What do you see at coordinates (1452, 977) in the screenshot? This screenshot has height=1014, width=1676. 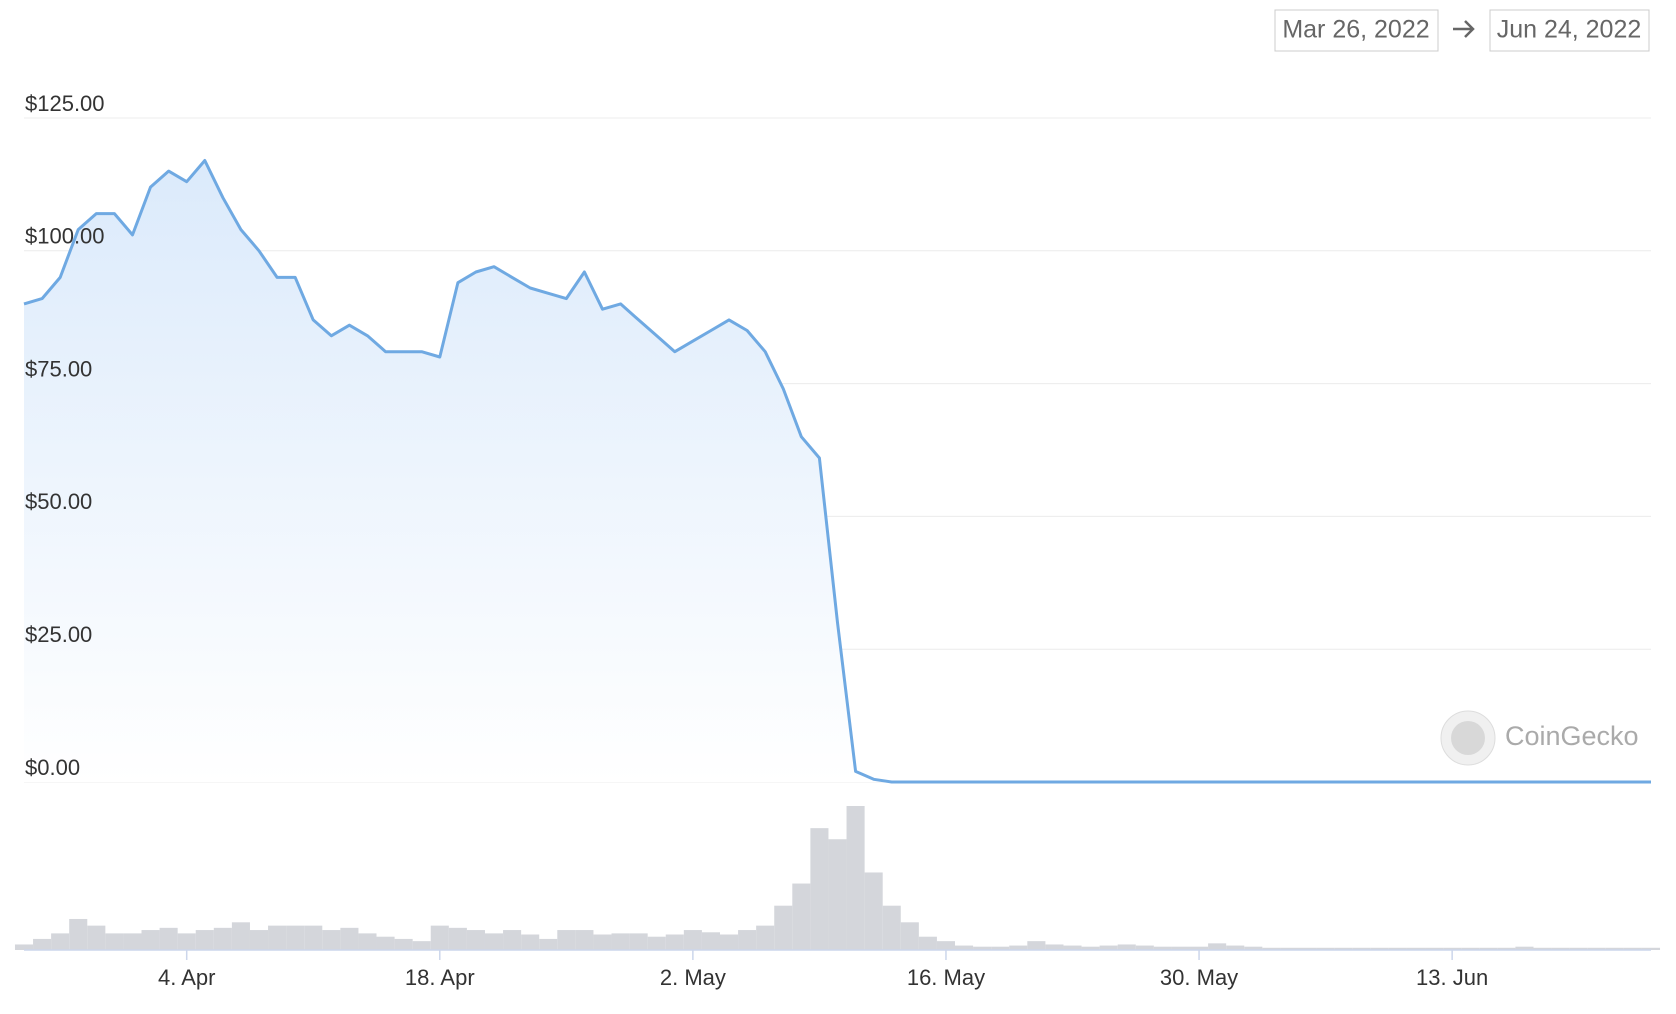 I see `x-tick-label: 13. Jun` at bounding box center [1452, 977].